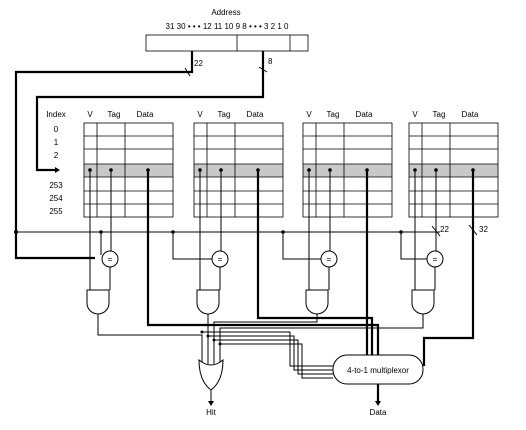  I want to click on index-bus-arrowhead, so click(57, 170).